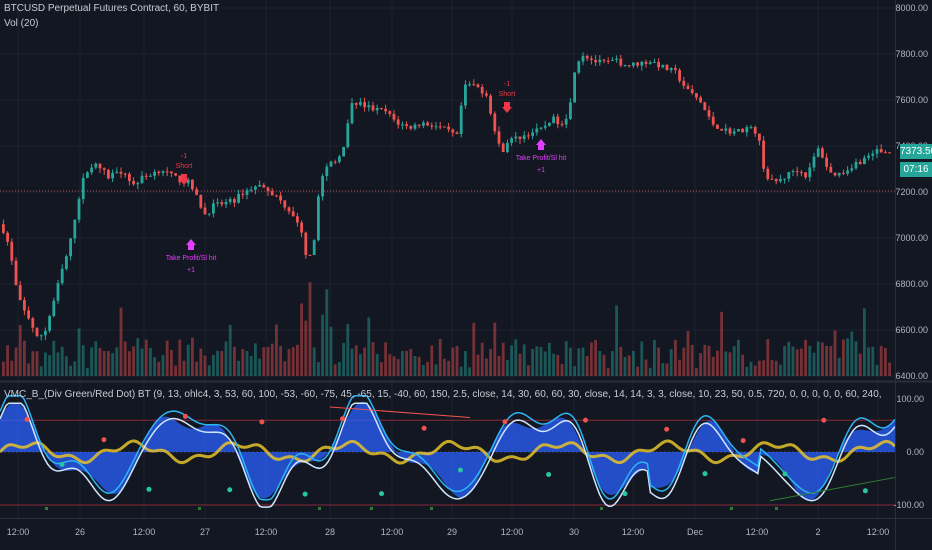 The image size is (932, 550). I want to click on price-tick-label: 7800.00, so click(911, 54).